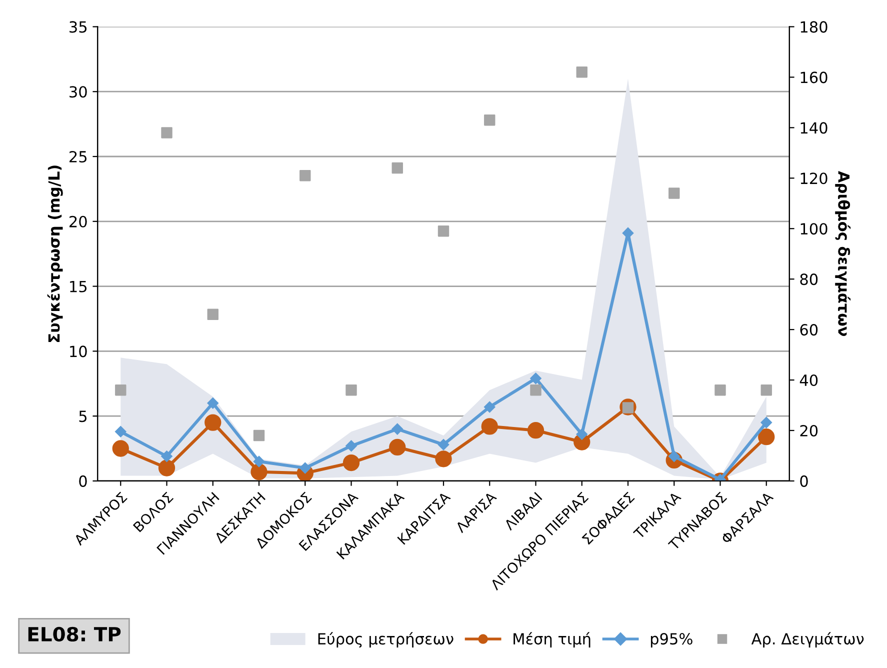  I want to click on y2-tick-label: 180, so click(814, 27).